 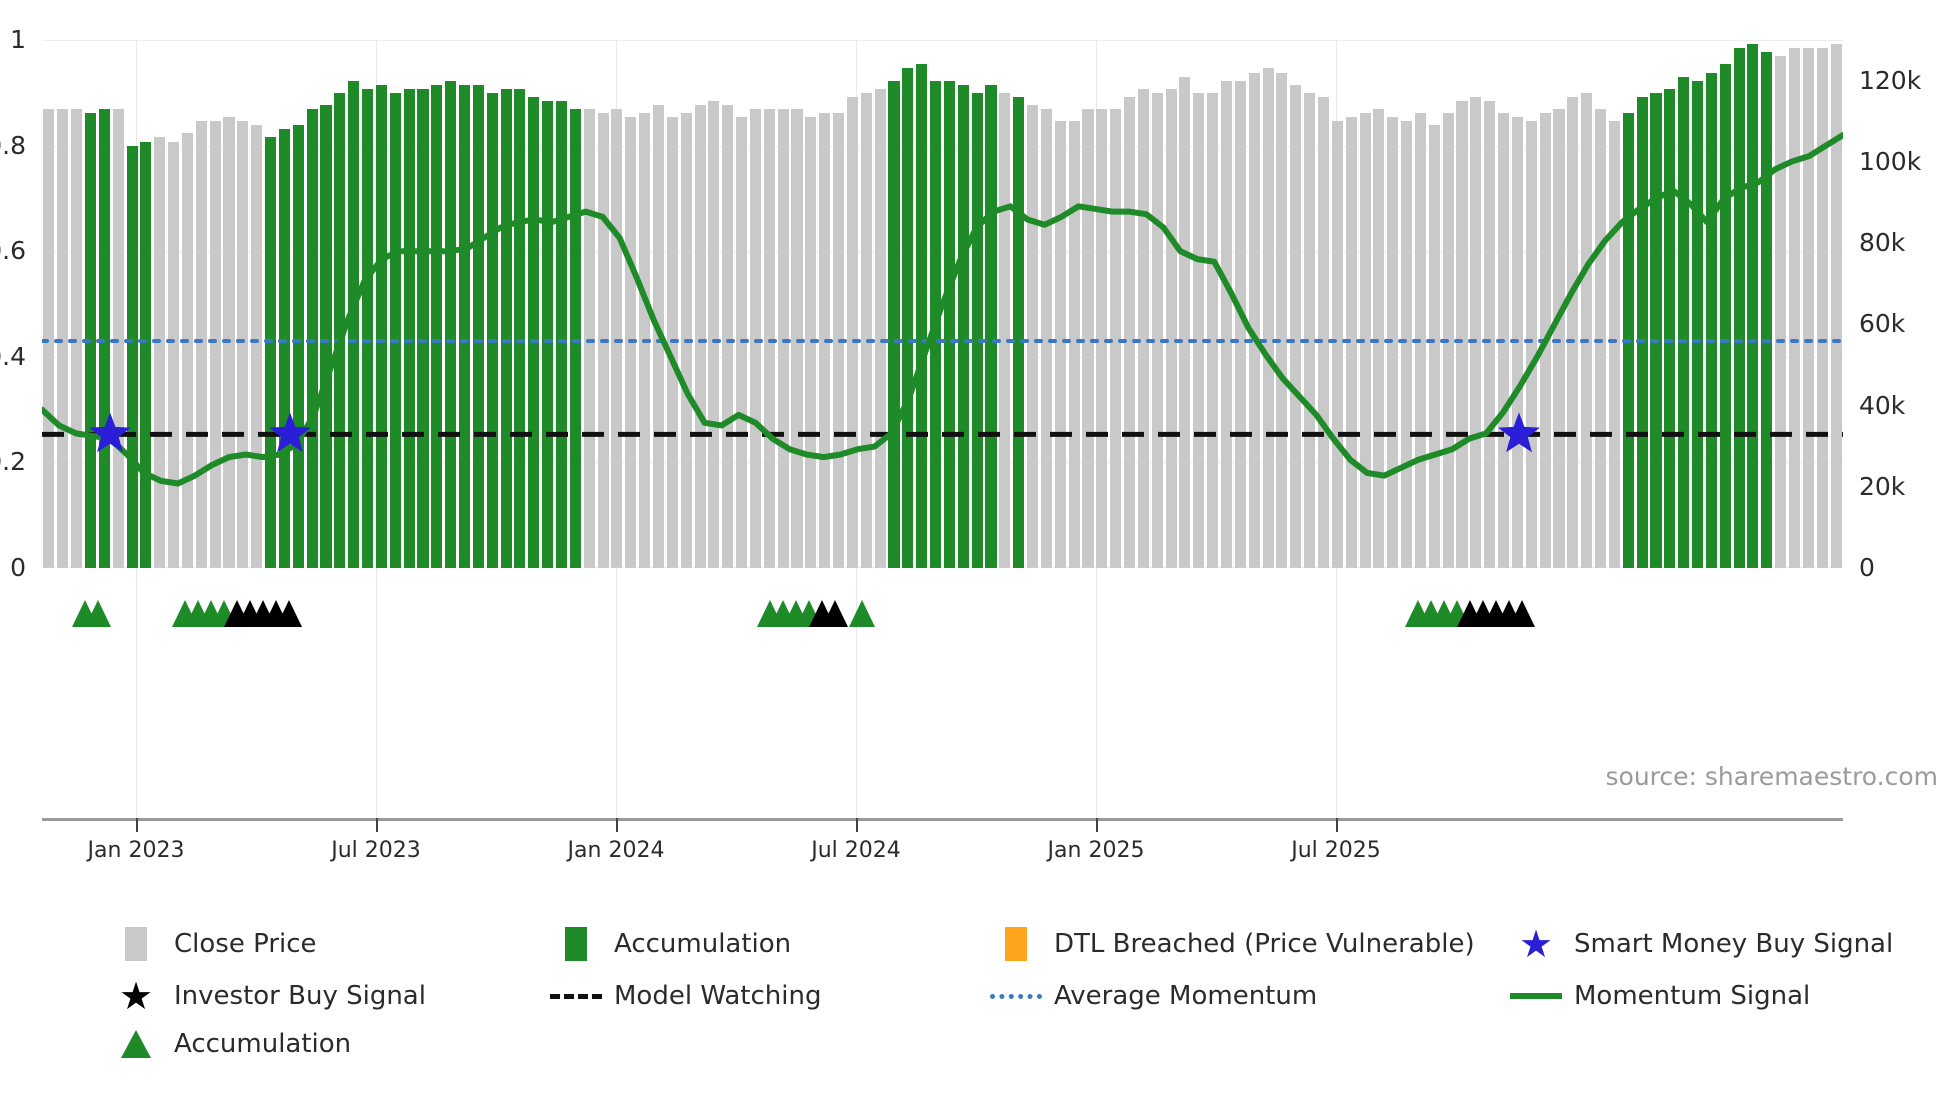 What do you see at coordinates (330, 944) in the screenshot?
I see `legend-item: Close Price` at bounding box center [330, 944].